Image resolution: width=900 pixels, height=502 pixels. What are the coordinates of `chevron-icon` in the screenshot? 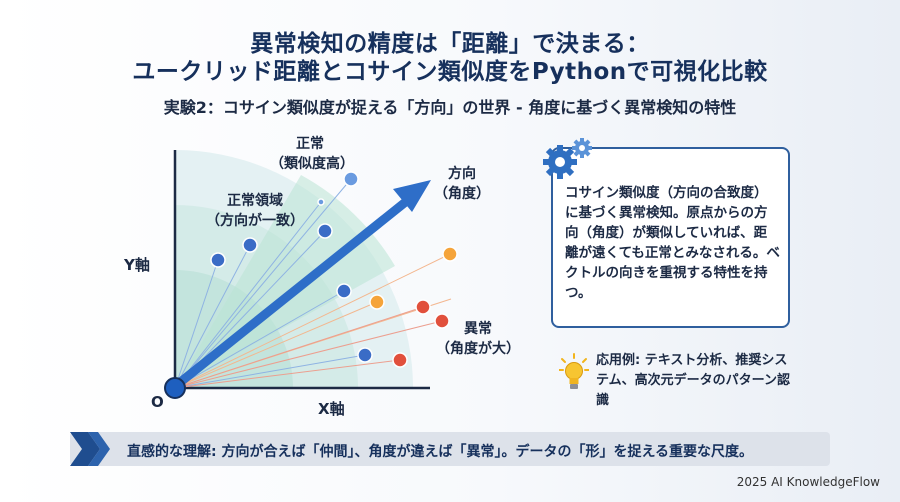 It's located at (90, 449).